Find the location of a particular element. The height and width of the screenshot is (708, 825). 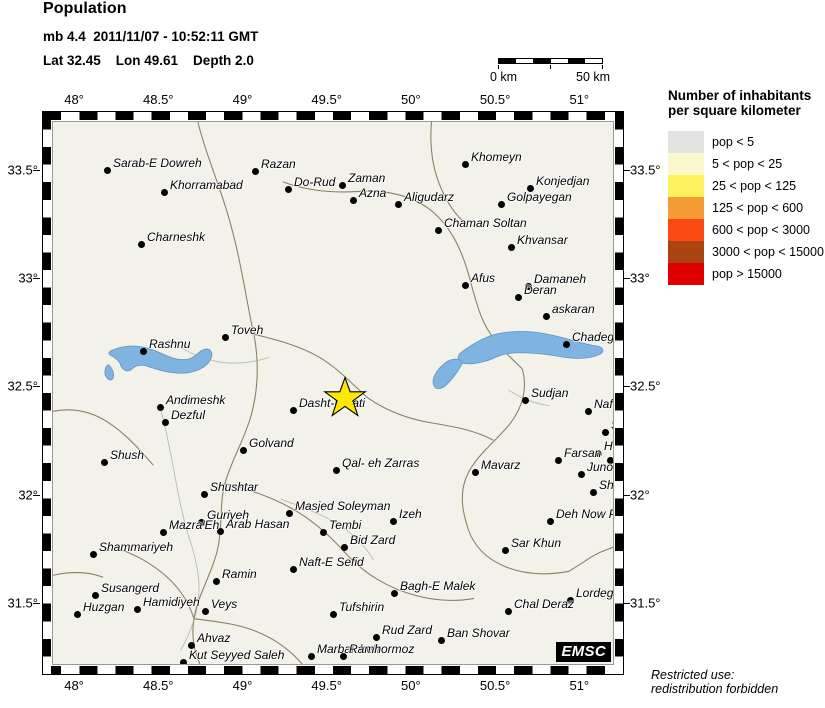

city-name-label: Masjed Soleyman is located at coordinates (343, 506).